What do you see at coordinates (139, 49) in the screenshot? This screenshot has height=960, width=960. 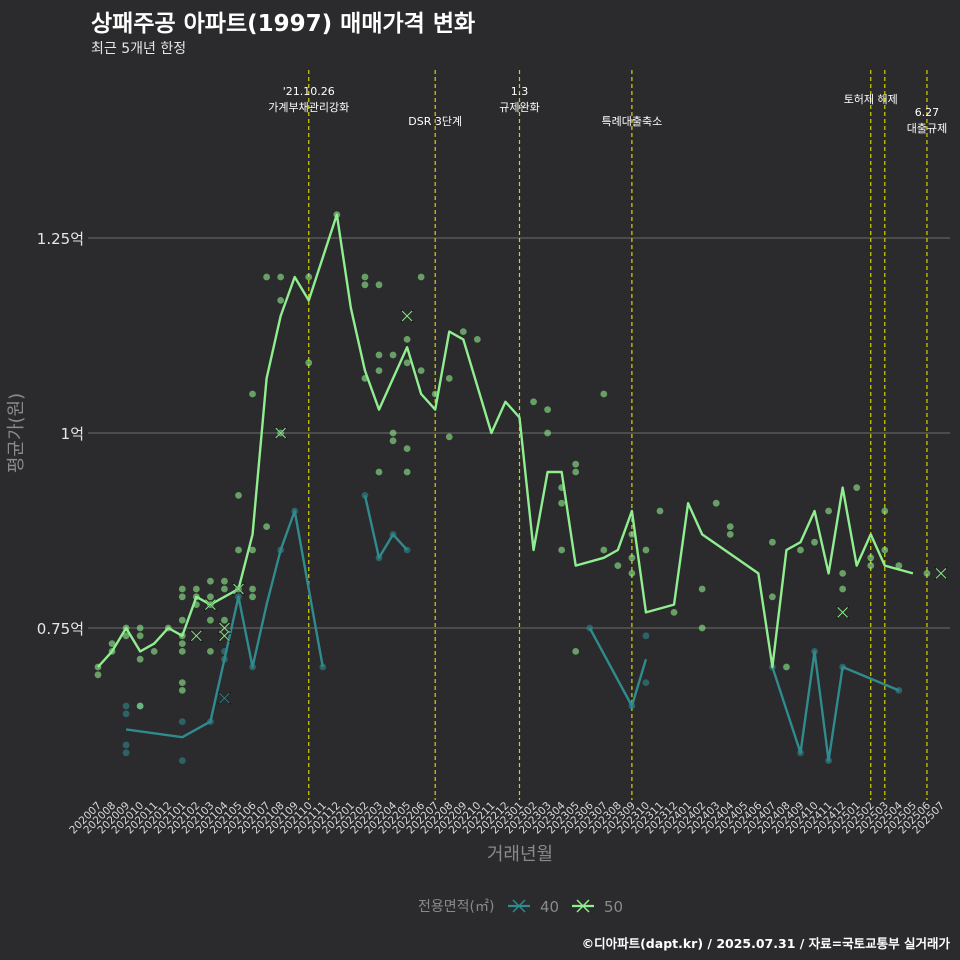 I see `chart-subtitle: 최근 5개년 한정` at bounding box center [139, 49].